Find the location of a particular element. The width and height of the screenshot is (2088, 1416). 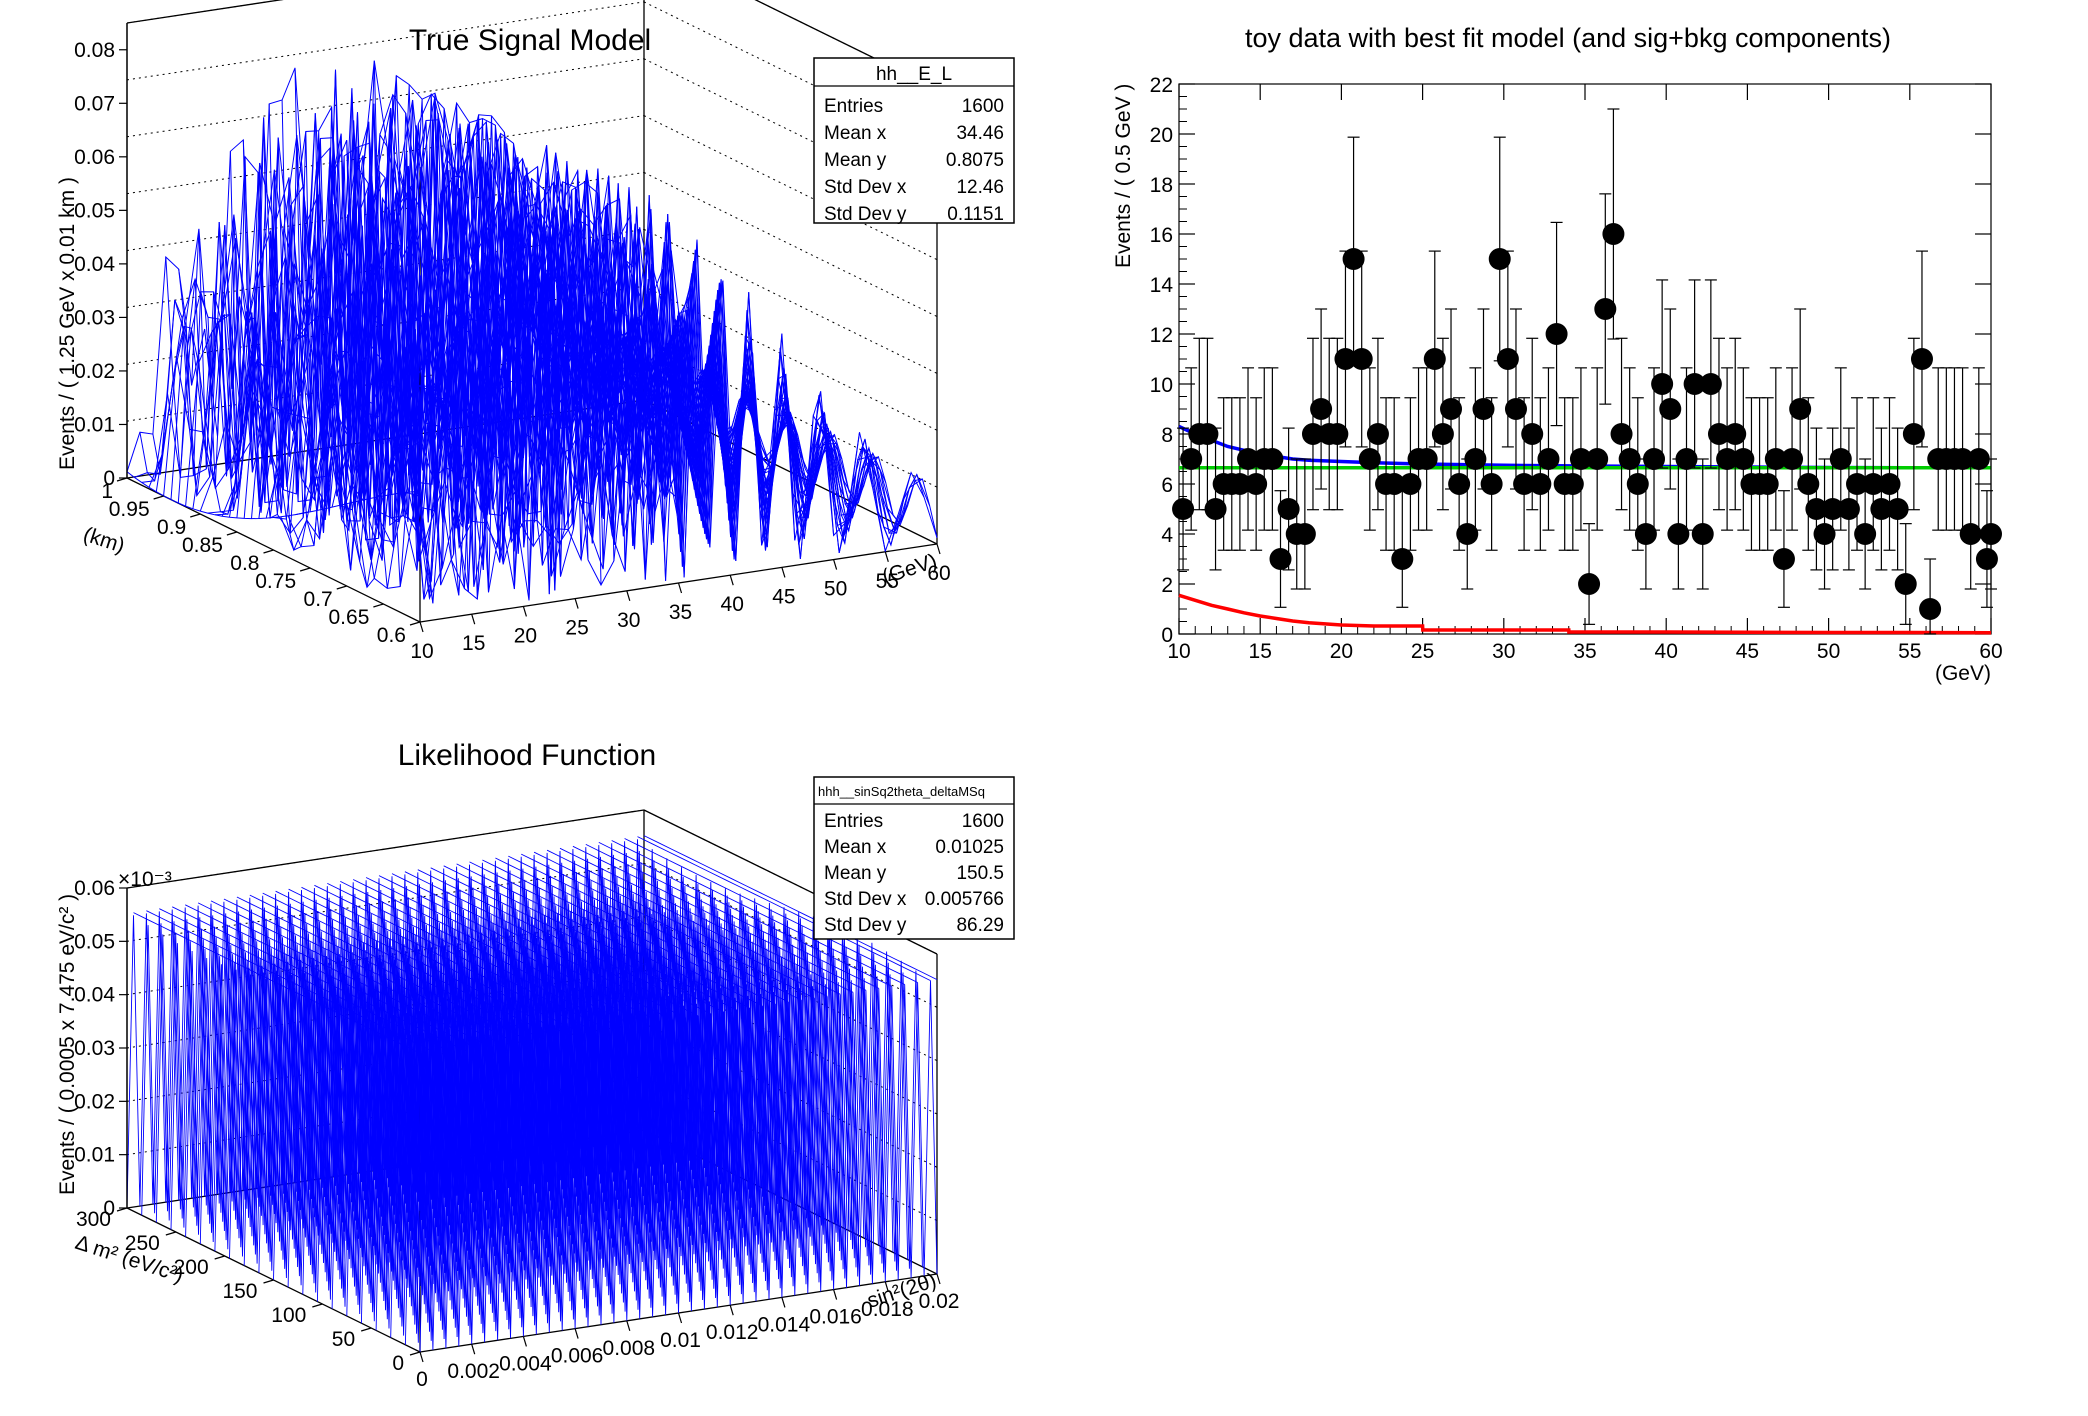

y-tick-label: 4 is located at coordinates (1167, 535).